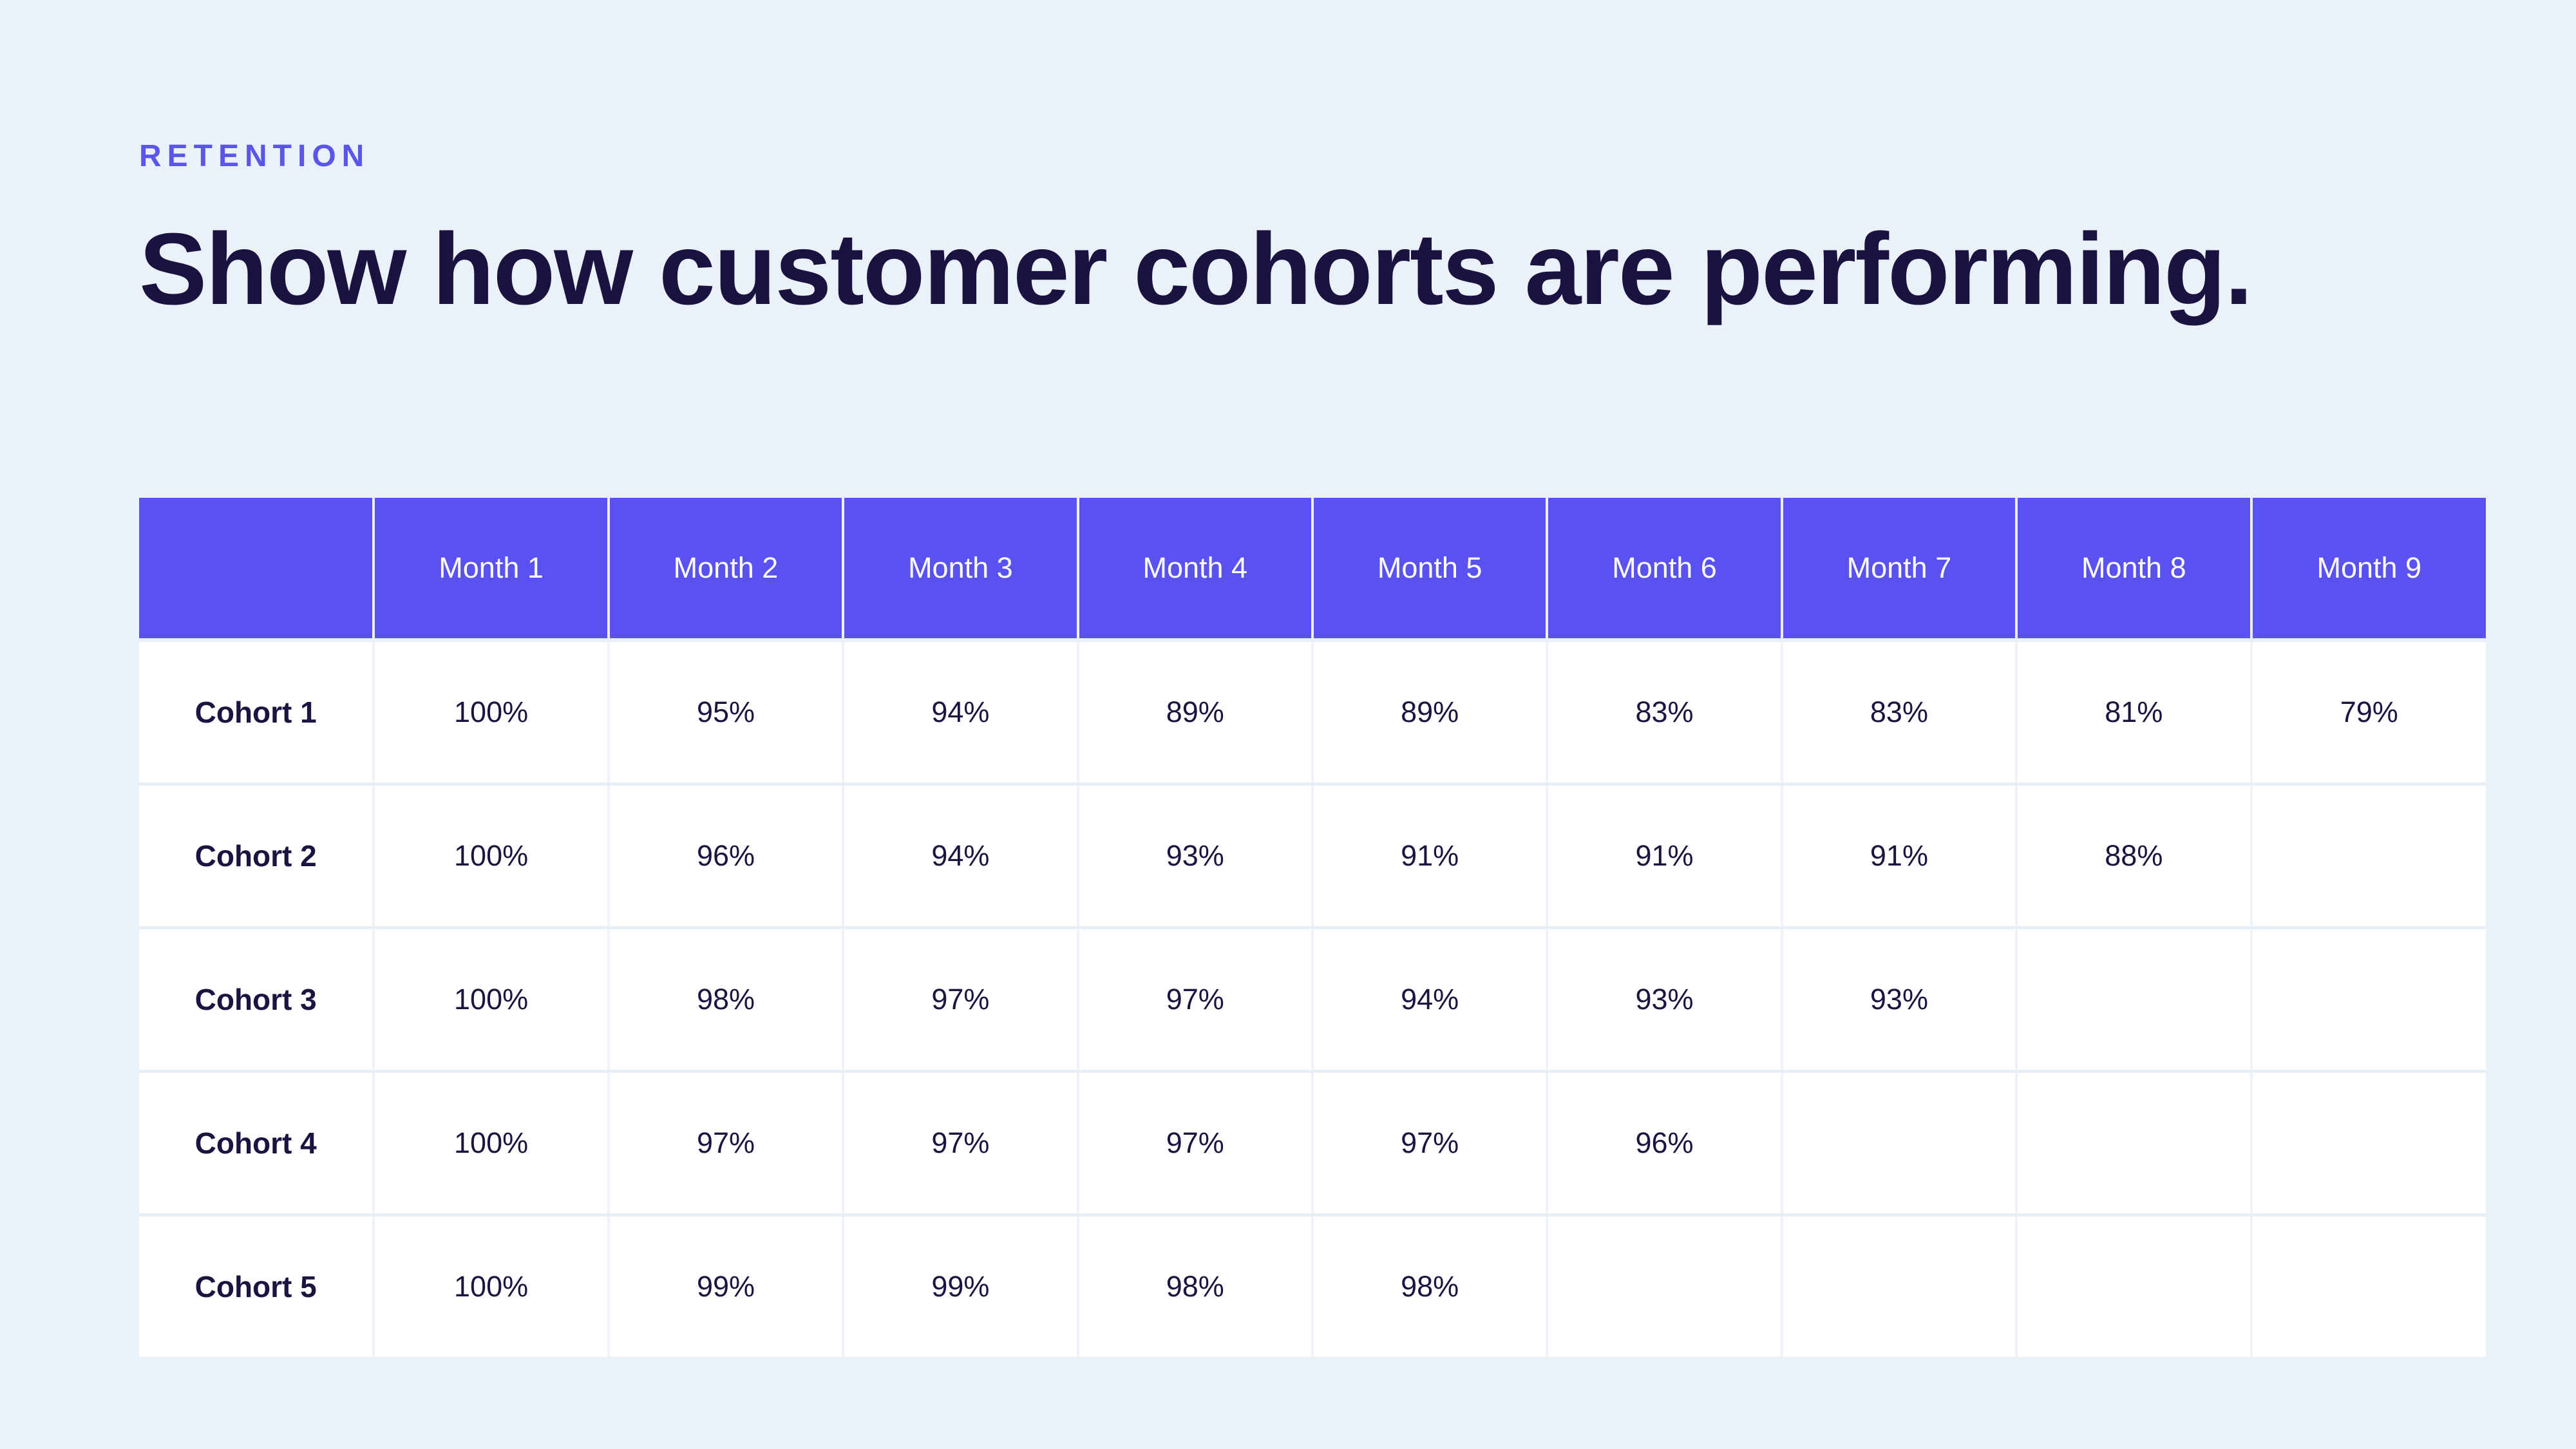  What do you see at coordinates (257, 856) in the screenshot?
I see `cohort-label-cell: Cohort 2` at bounding box center [257, 856].